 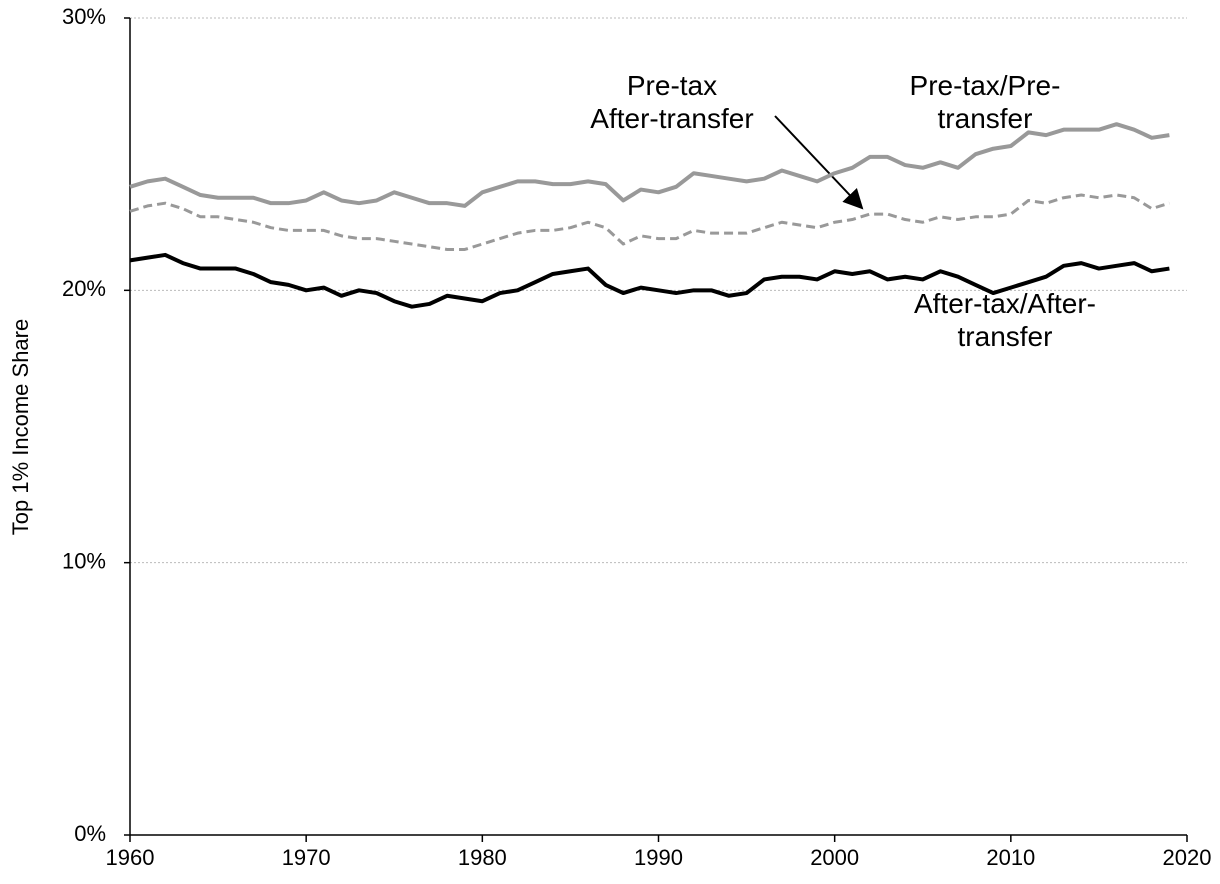 What do you see at coordinates (1187, 857) in the screenshot?
I see `x-tick-label: 2020` at bounding box center [1187, 857].